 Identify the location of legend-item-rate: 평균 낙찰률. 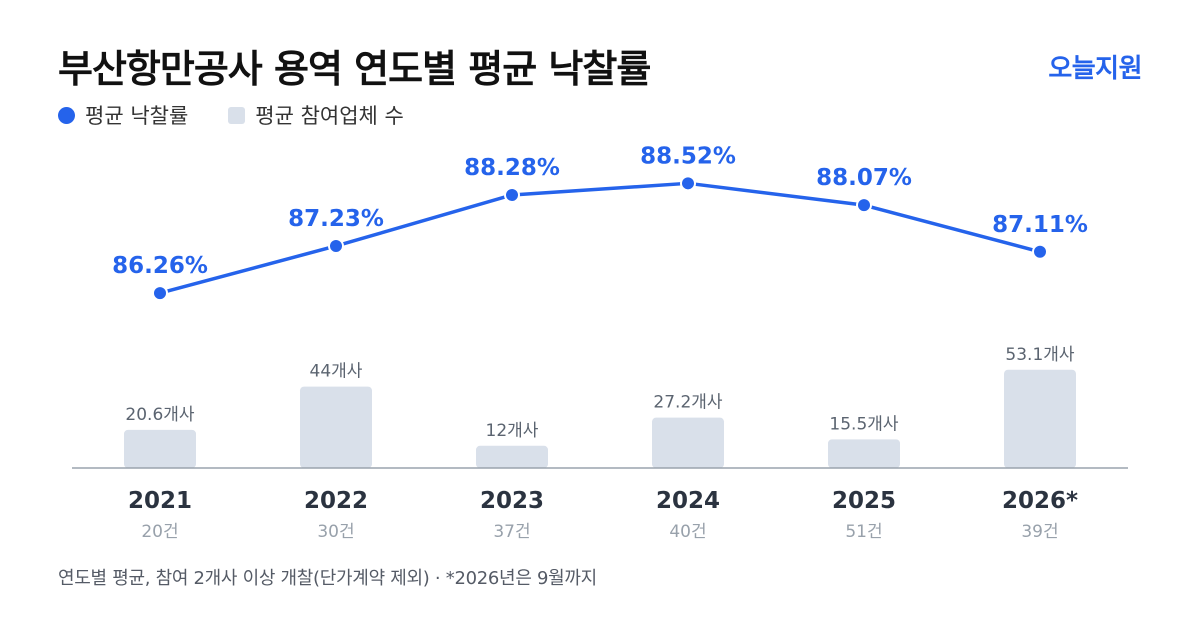
(123, 115).